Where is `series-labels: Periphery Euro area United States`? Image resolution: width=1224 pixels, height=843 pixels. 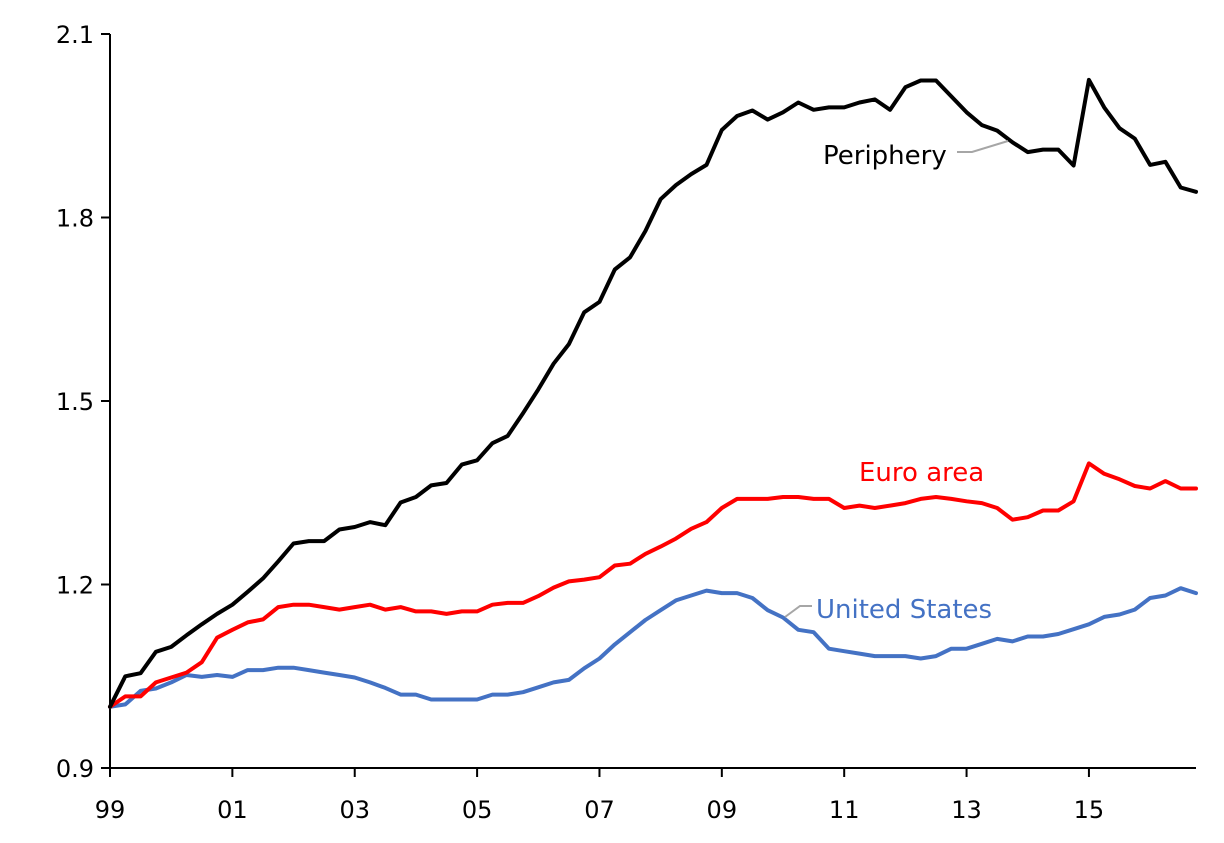
series-labels: Periphery Euro area United States is located at coordinates (896, 382).